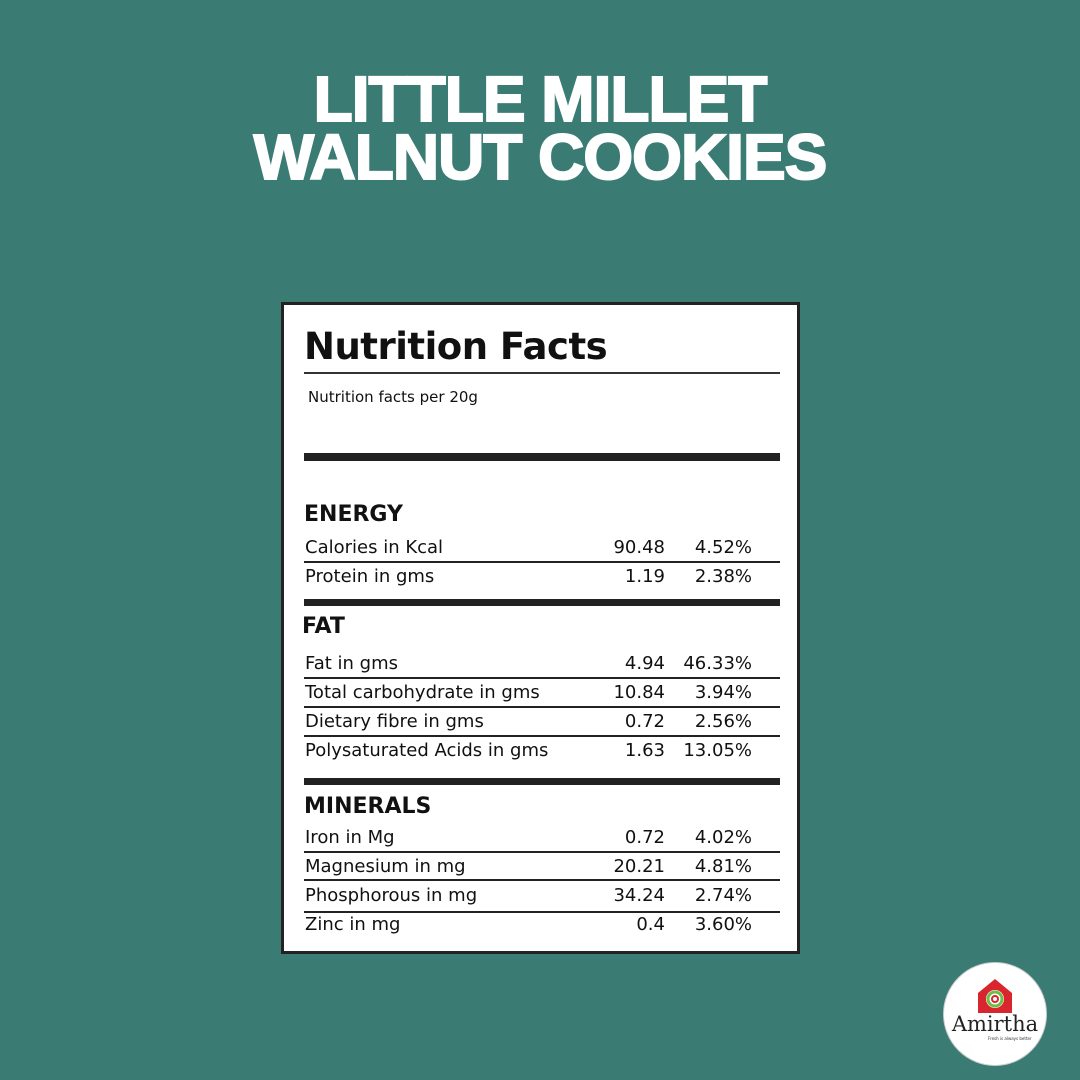 This screenshot has width=1080, height=1080. I want to click on nutrient-value: 0.4, so click(650, 924).